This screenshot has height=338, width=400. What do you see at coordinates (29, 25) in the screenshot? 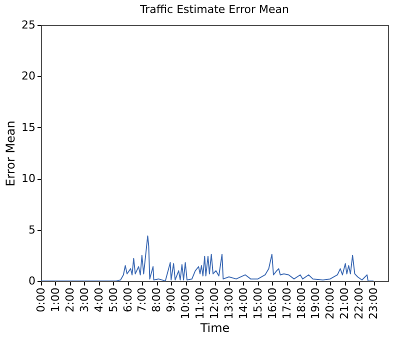
I see `y-tick-label: 25` at bounding box center [29, 25].